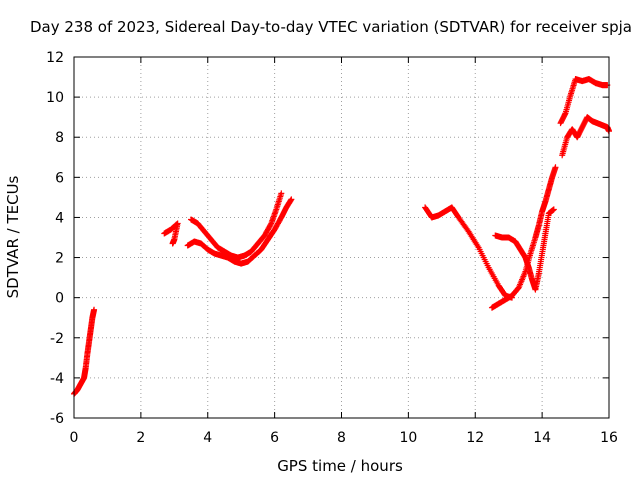 The height and width of the screenshot is (480, 640). What do you see at coordinates (236, 225) in the screenshot?
I see `series-arc-3a` at bounding box center [236, 225].